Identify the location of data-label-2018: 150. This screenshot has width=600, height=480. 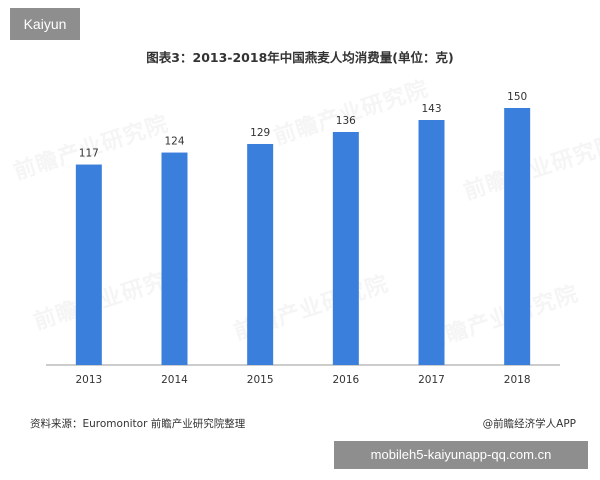
(517, 97).